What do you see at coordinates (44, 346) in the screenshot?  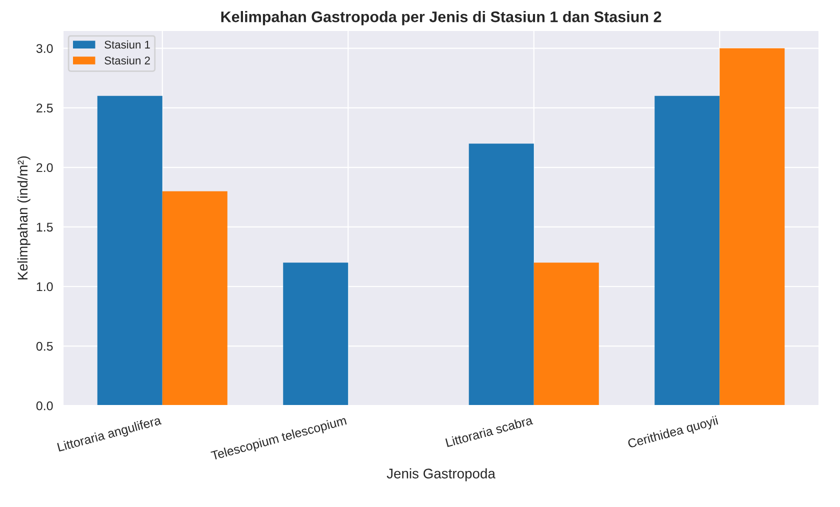 I see `y-tick-label: 0.5` at bounding box center [44, 346].